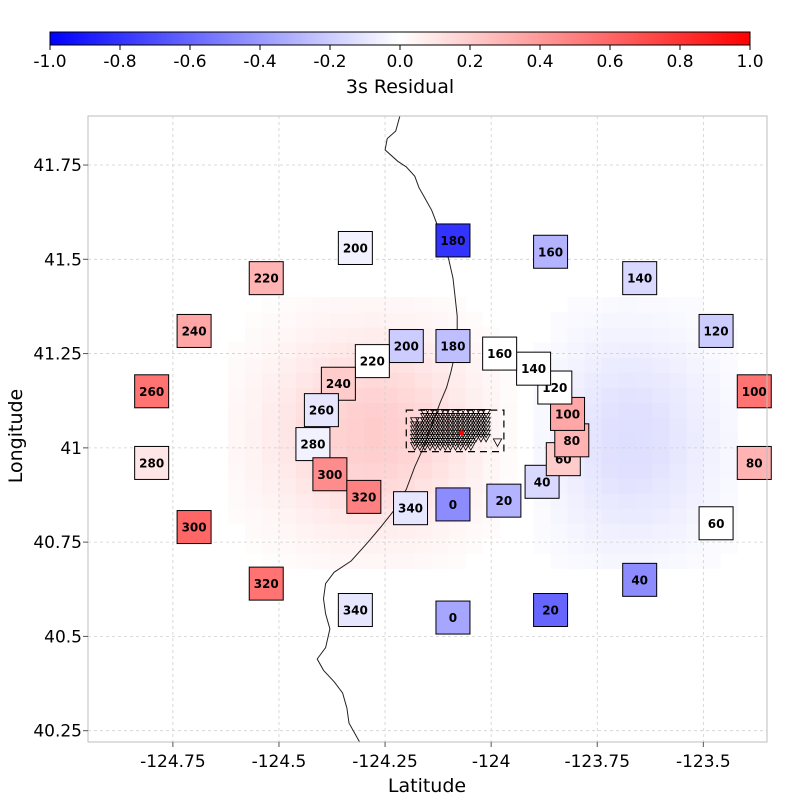  What do you see at coordinates (609, 62) in the screenshot?
I see `colorbar-tick-label: 0.6` at bounding box center [609, 62].